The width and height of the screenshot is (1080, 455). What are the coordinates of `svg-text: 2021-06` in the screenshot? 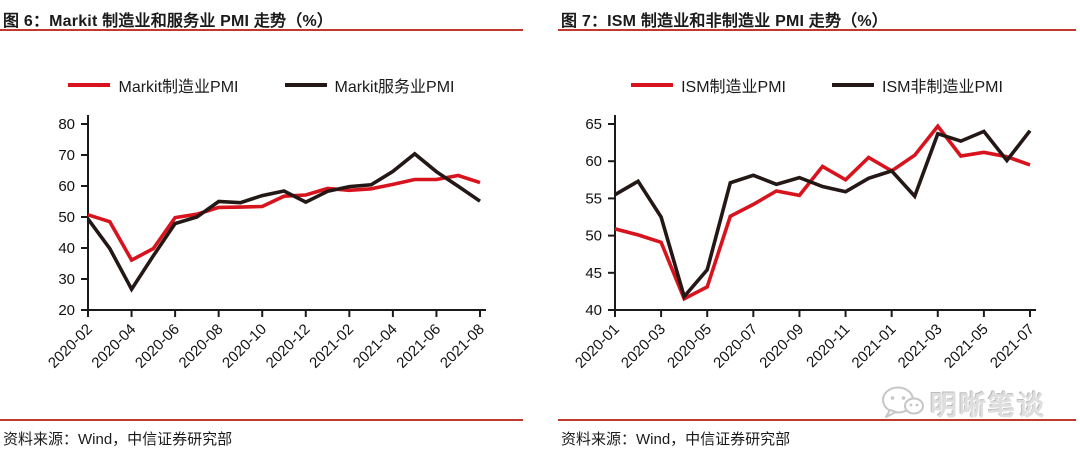 It's located at (418, 346).